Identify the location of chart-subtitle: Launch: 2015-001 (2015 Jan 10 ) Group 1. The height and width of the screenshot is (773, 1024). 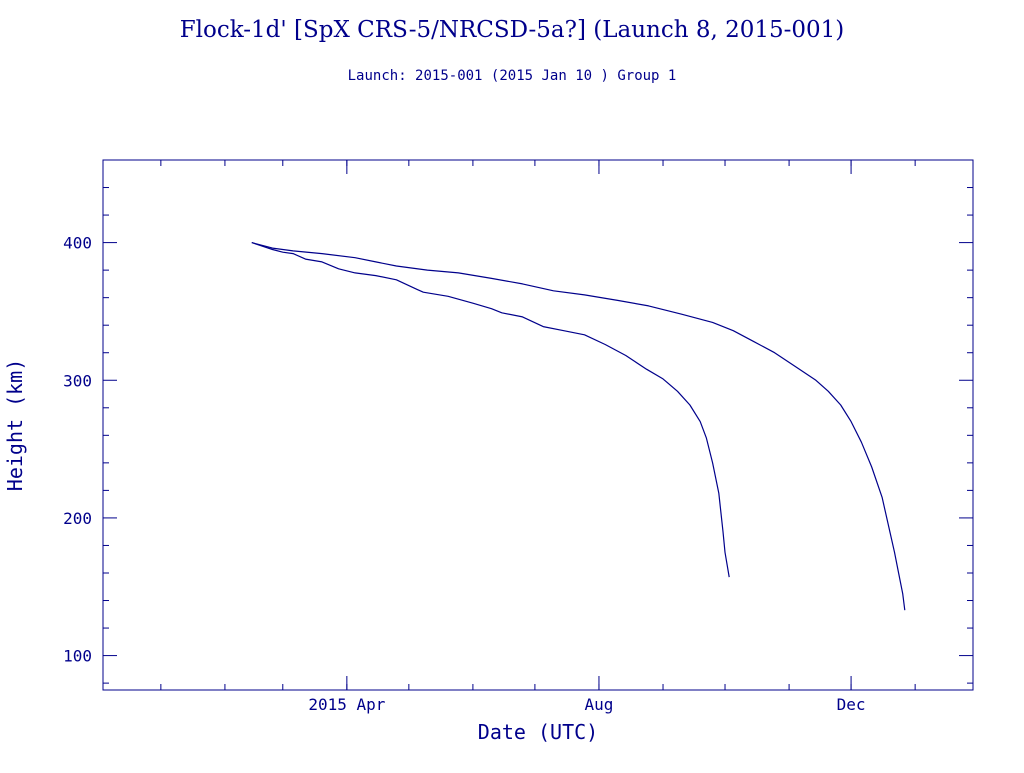
(512, 76).